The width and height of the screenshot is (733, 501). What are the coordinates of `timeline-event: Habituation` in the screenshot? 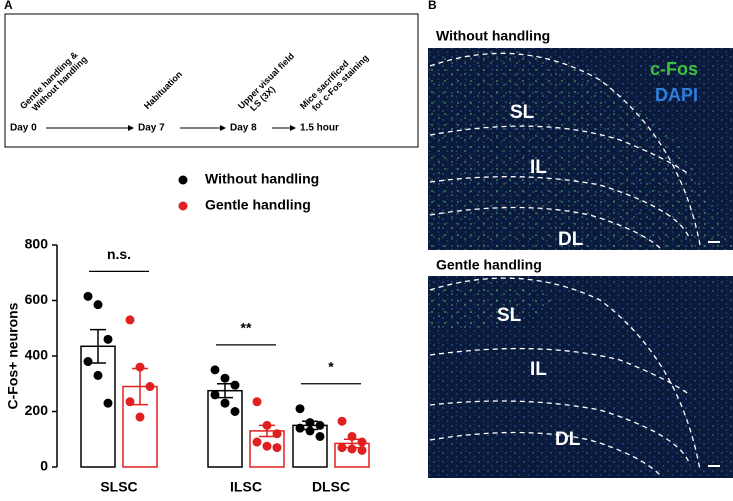 It's located at (163, 90).